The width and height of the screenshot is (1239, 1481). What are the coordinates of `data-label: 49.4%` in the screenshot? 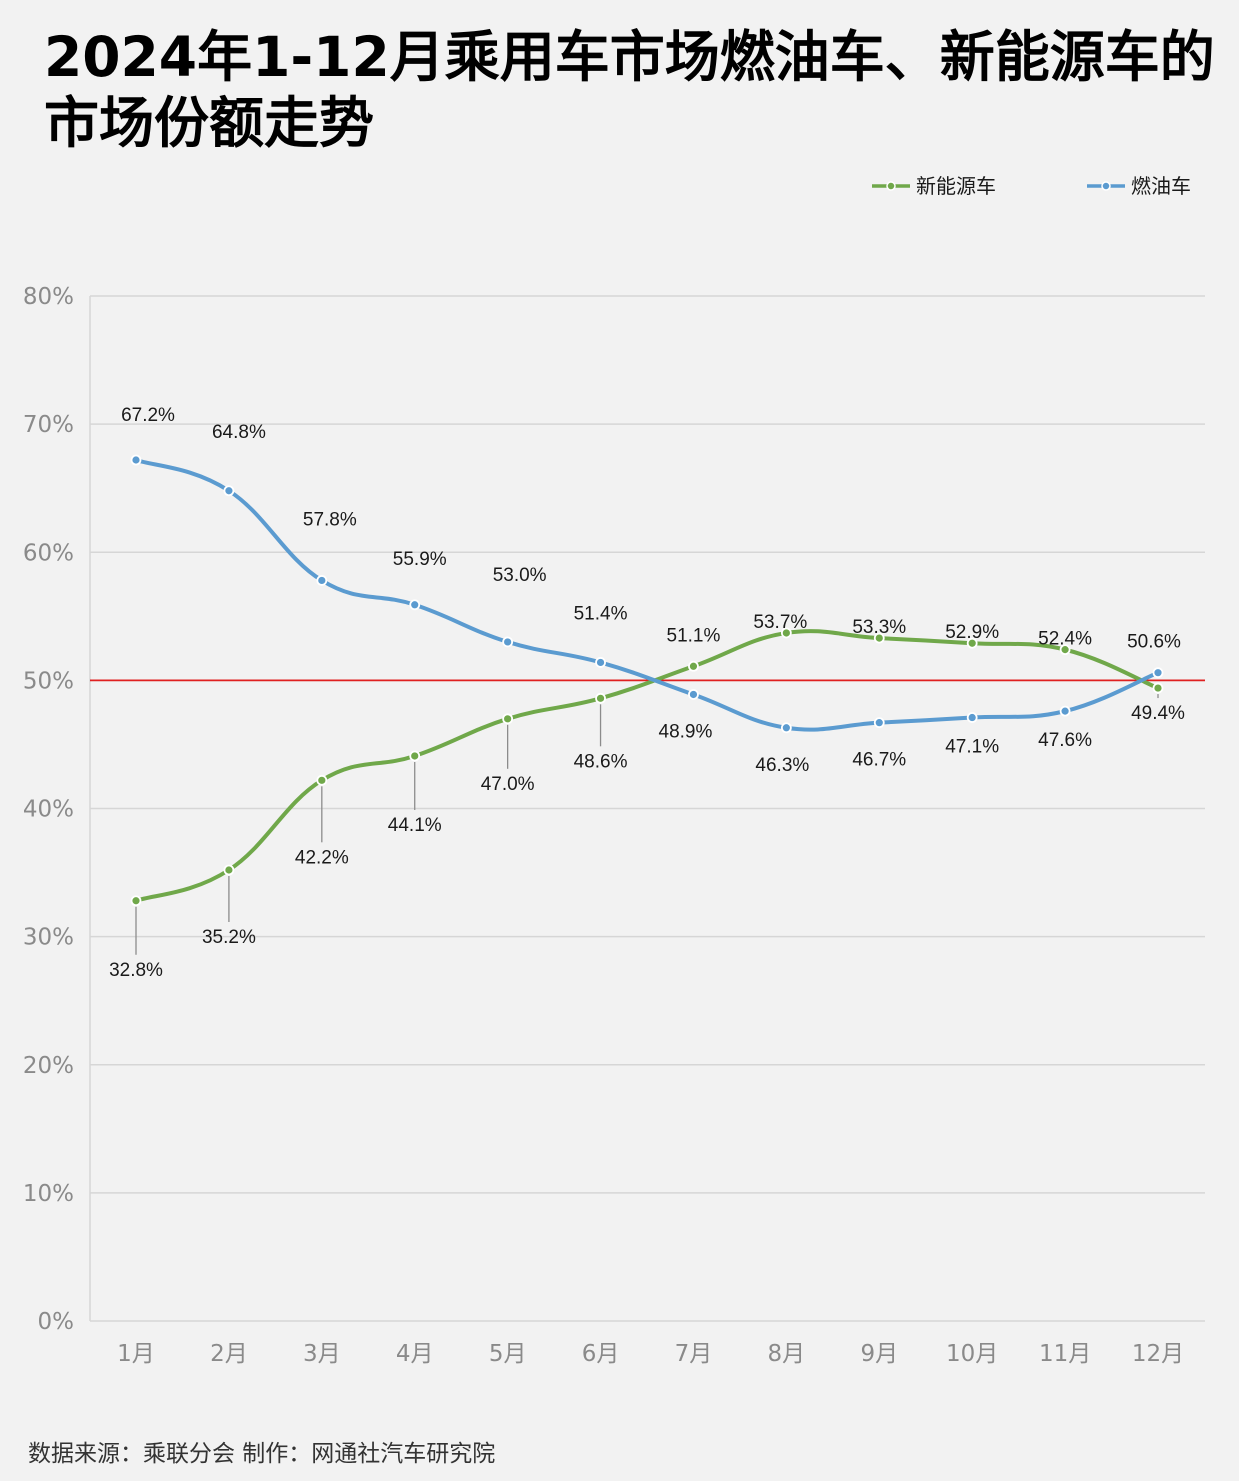 It's located at (1158, 713).